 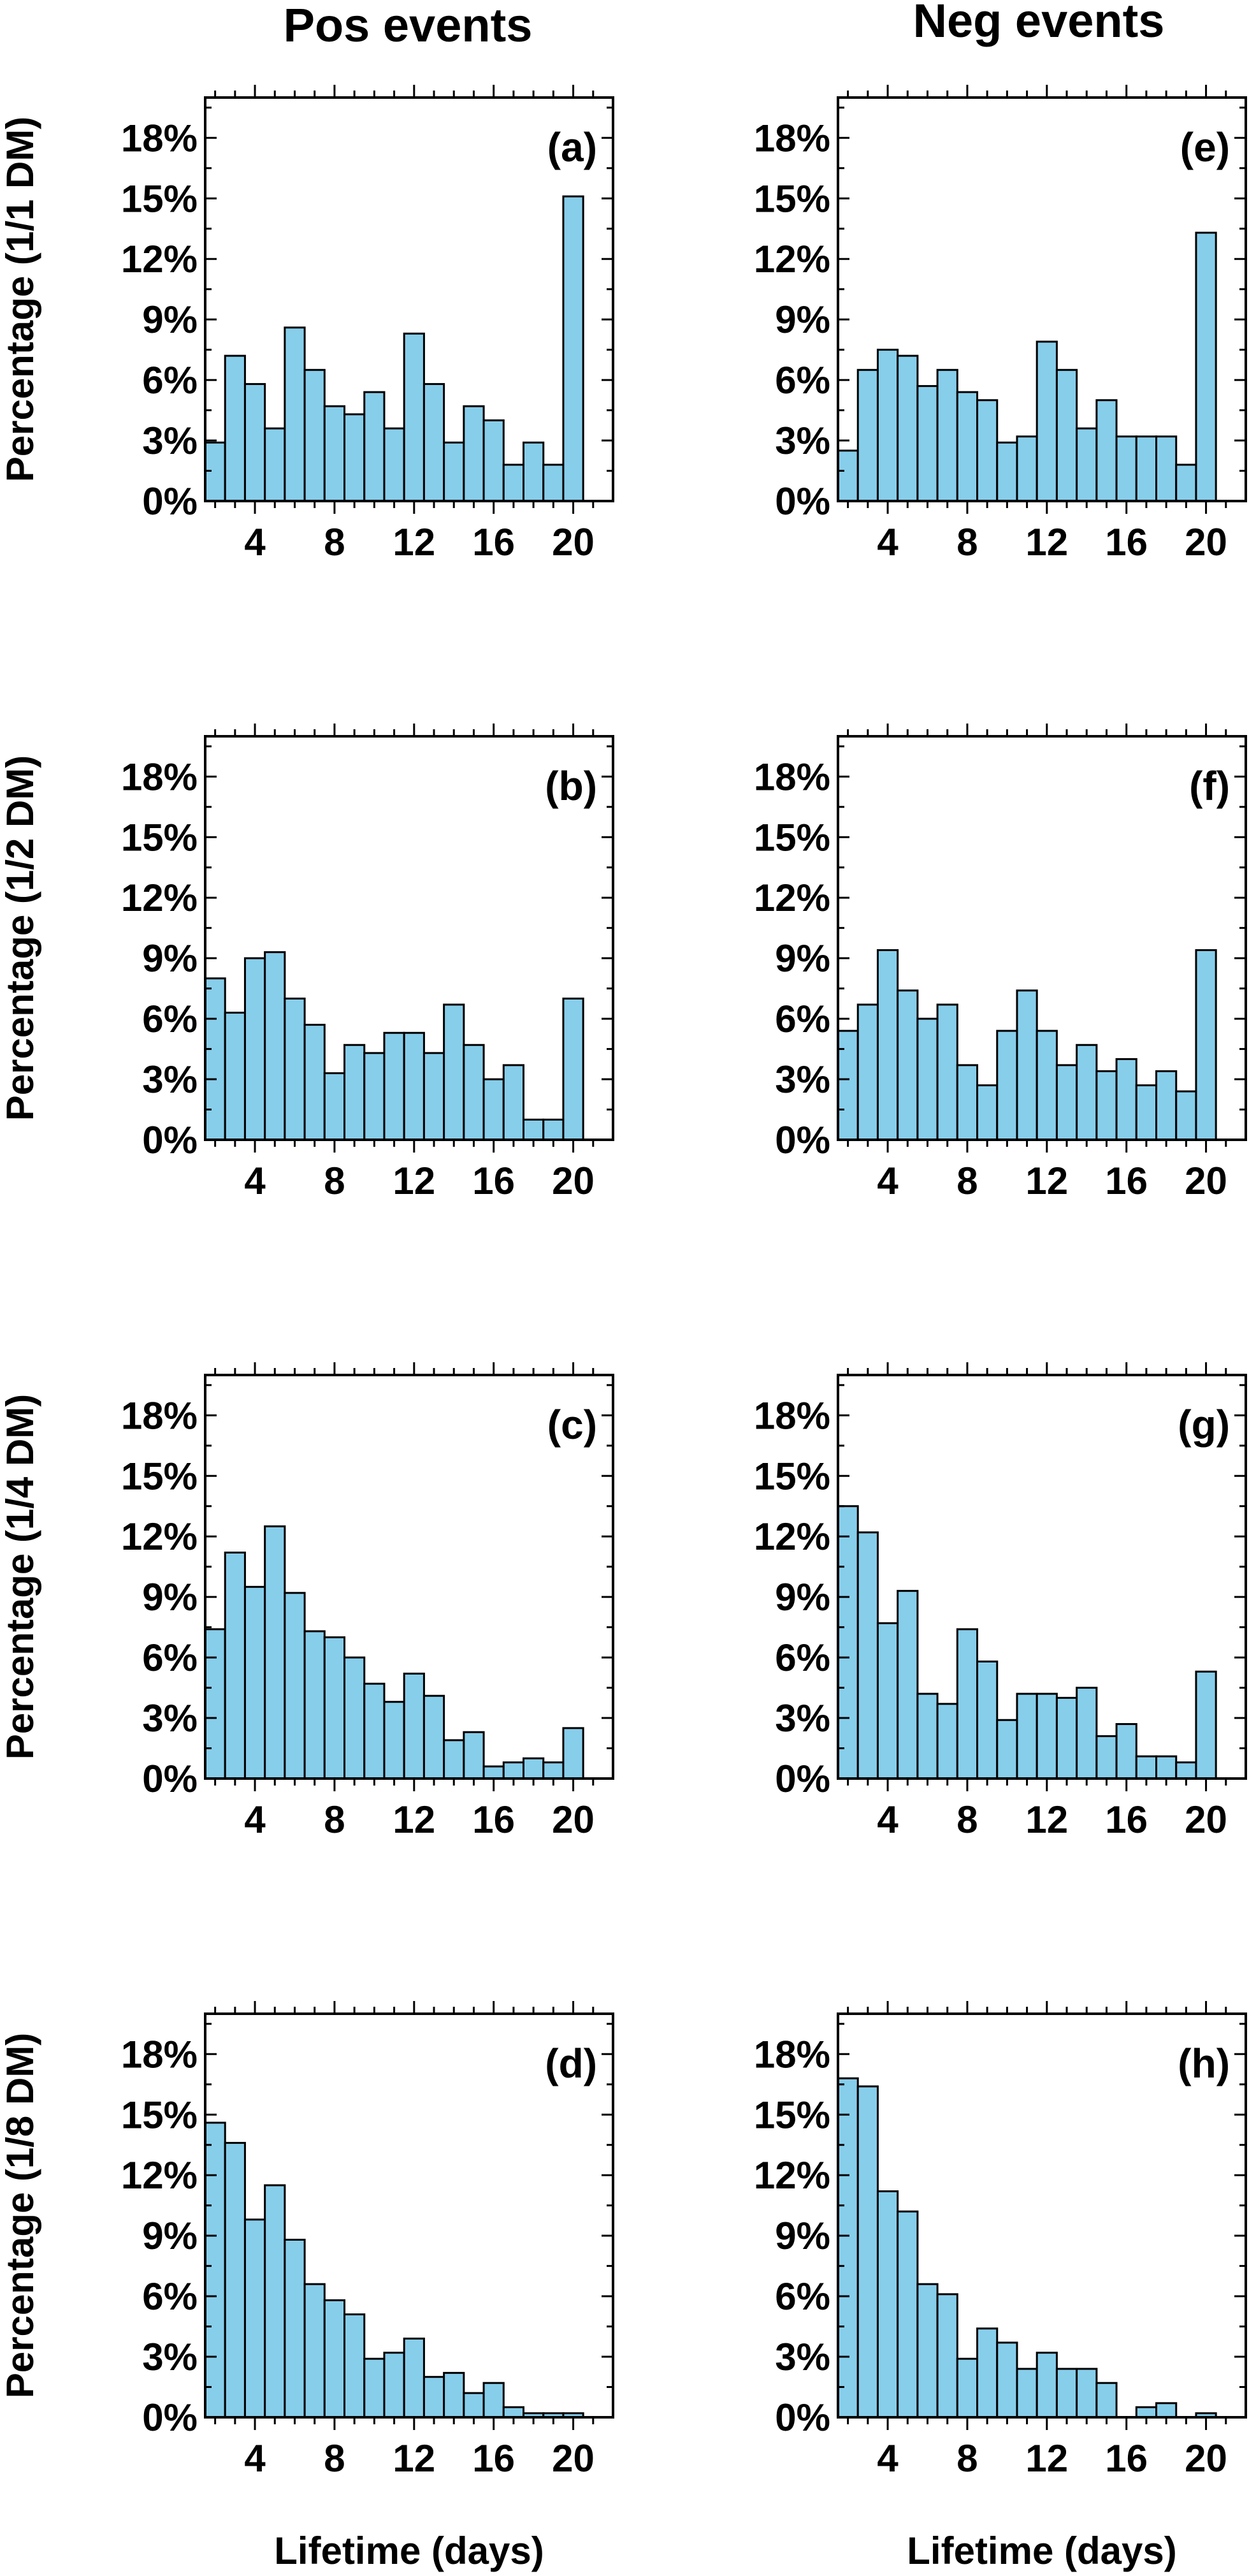 What do you see at coordinates (1205, 147) in the screenshot?
I see `panel-label: (e)` at bounding box center [1205, 147].